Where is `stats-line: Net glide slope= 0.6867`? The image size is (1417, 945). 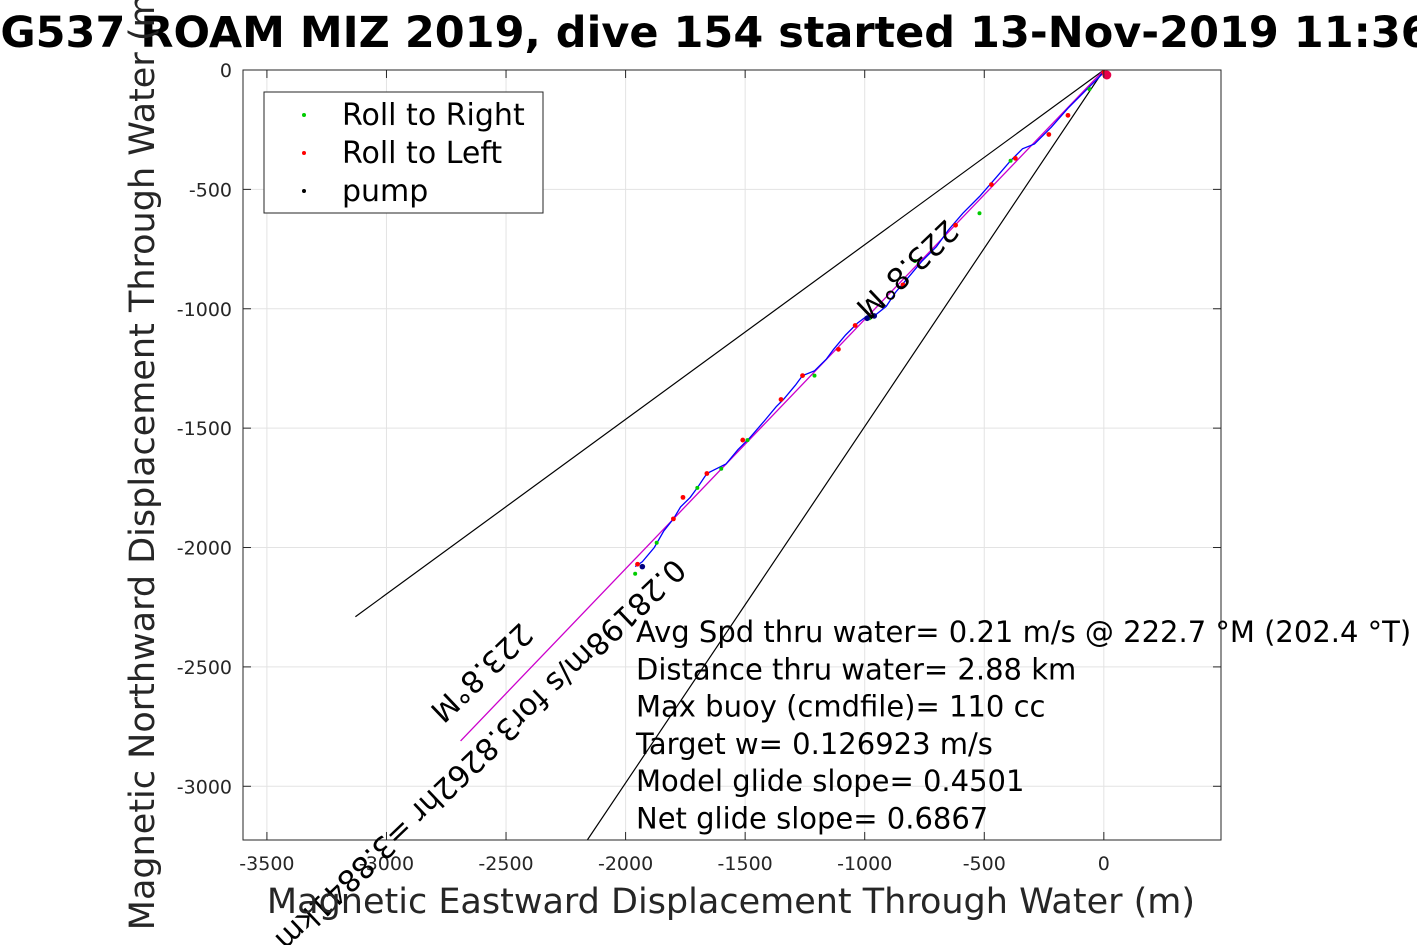
stats-line: Net glide slope= 0.6867 is located at coordinates (812, 819).